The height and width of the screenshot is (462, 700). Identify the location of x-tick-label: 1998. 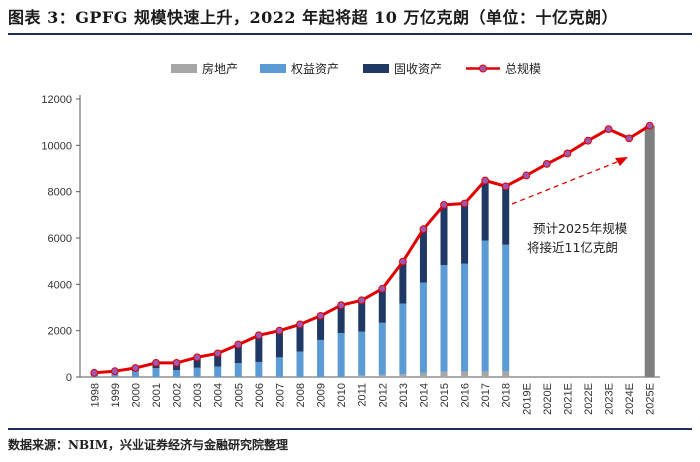
(95, 395).